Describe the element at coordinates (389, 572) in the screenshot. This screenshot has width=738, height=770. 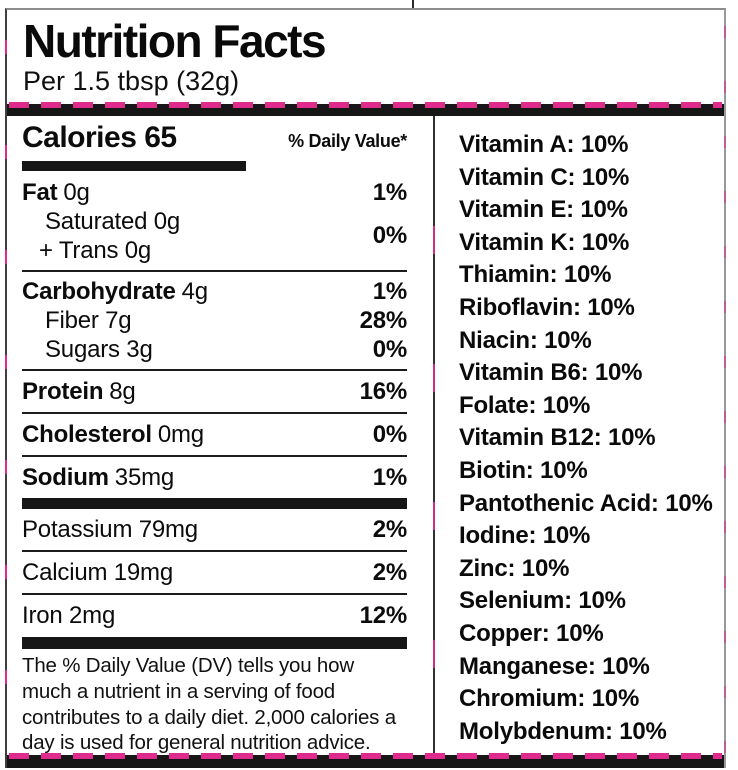
I see `calcium-dv: 2%` at that location.